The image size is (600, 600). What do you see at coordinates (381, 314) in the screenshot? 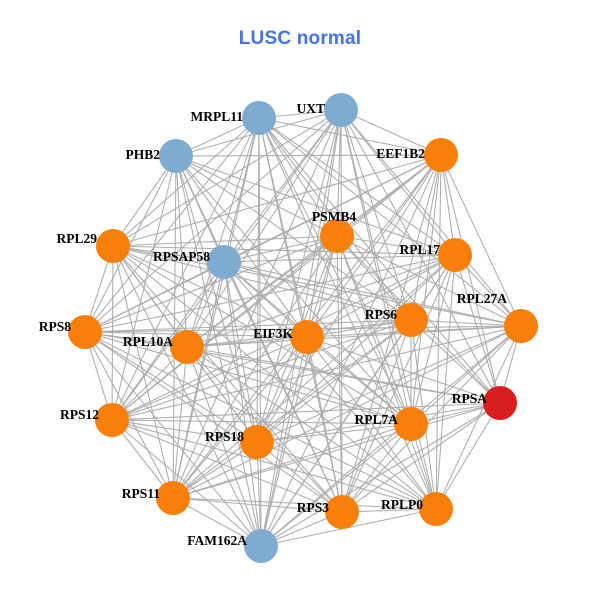
I see `graph-node-label-rps6: RPS6` at bounding box center [381, 314].